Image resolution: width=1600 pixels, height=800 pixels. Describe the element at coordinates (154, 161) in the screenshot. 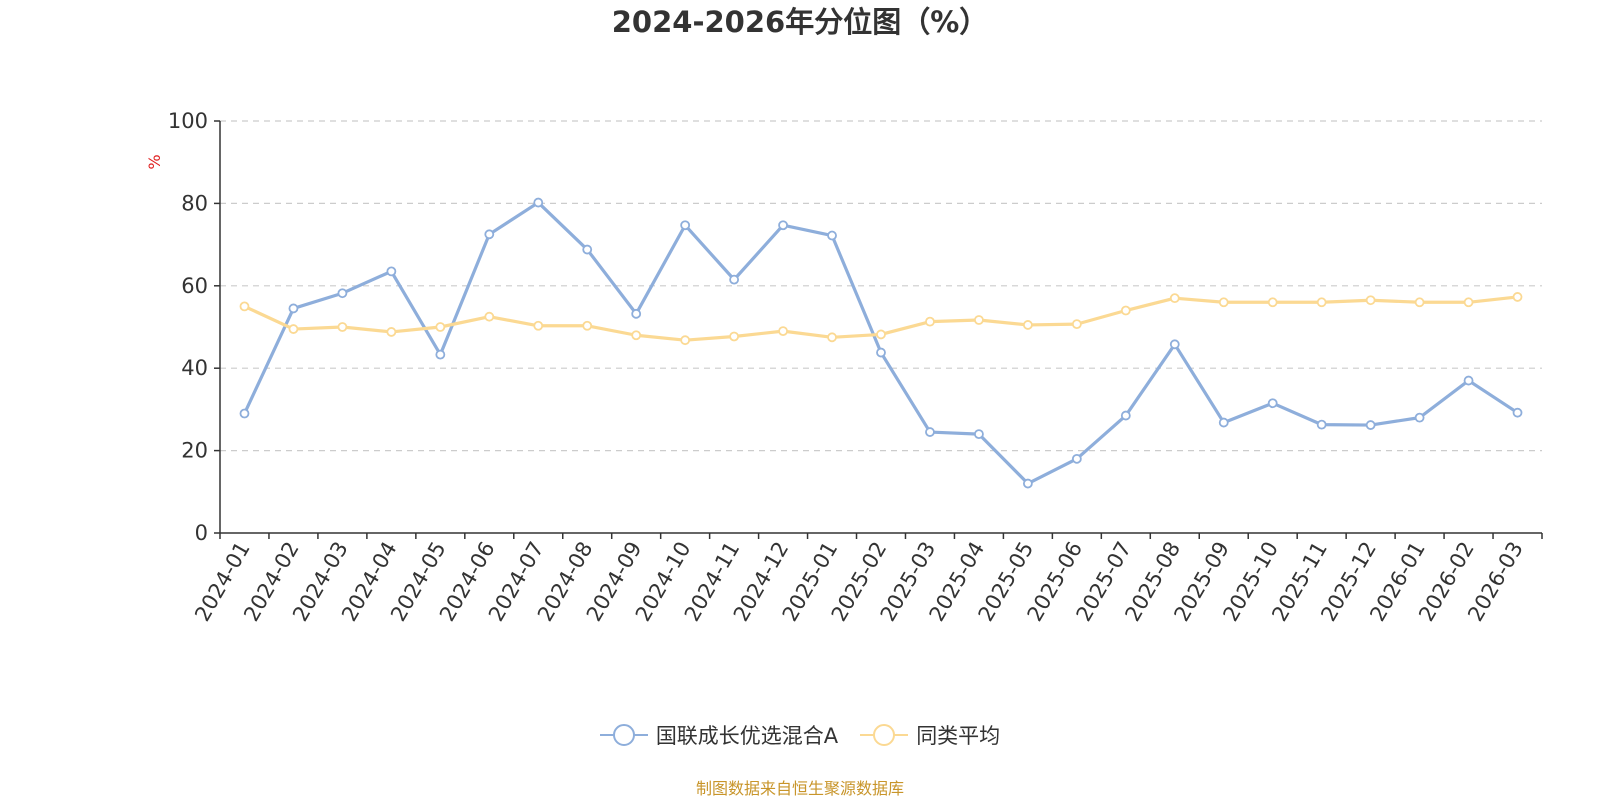

I see `y-axis-label: %` at that location.